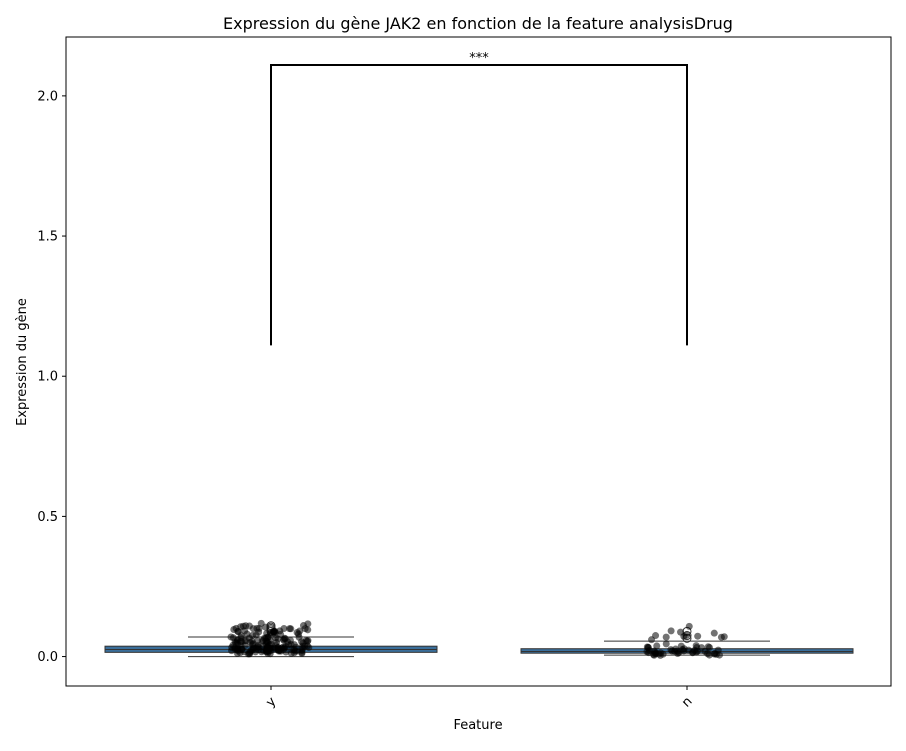 The image size is (906, 751). Describe the element at coordinates (47, 237) in the screenshot. I see `y-tick-label: 1.5` at that location.